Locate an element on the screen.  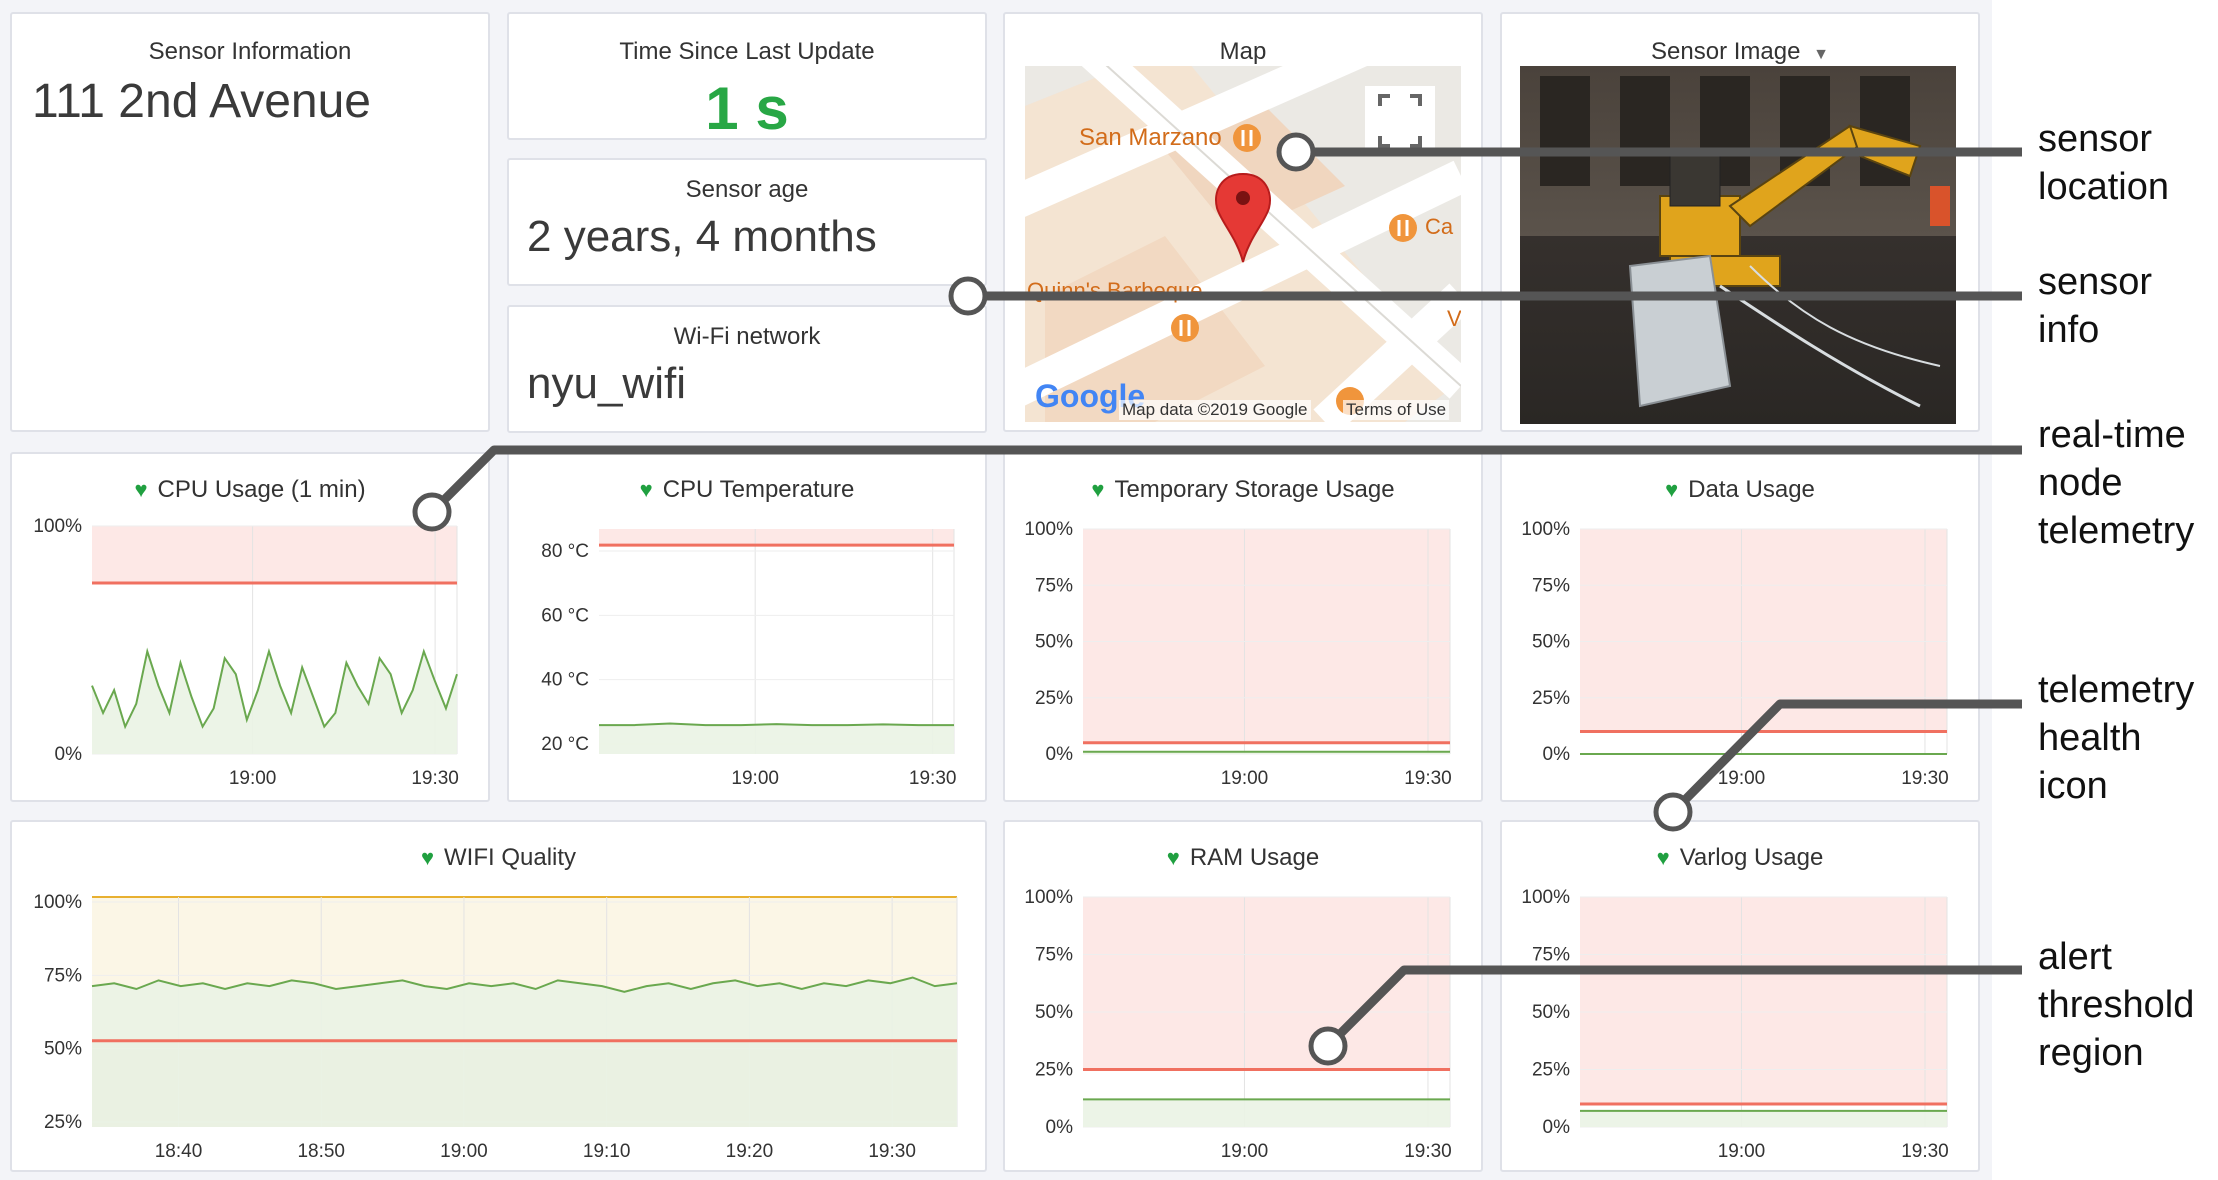
wifi-network-value: nyu_wifi is located at coordinates (606, 383).